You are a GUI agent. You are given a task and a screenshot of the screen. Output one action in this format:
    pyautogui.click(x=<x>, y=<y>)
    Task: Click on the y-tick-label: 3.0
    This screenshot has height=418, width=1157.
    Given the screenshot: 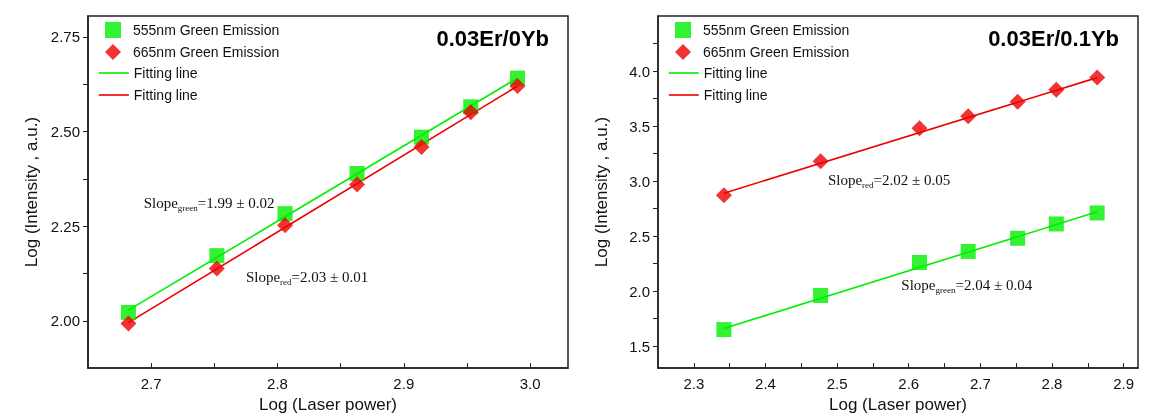 What is the action you would take?
    pyautogui.click(x=639, y=181)
    